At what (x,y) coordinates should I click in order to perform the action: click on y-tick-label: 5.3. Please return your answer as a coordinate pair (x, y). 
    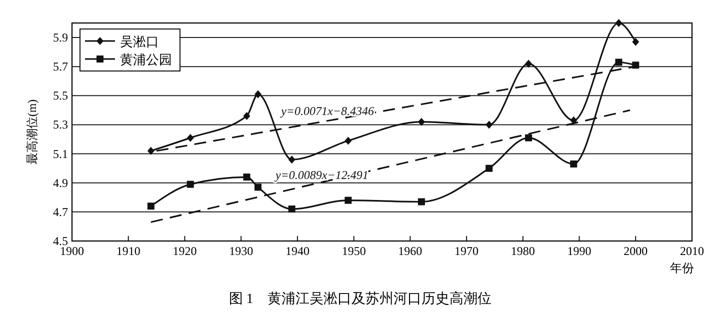
    Looking at the image, I should click on (60, 125).